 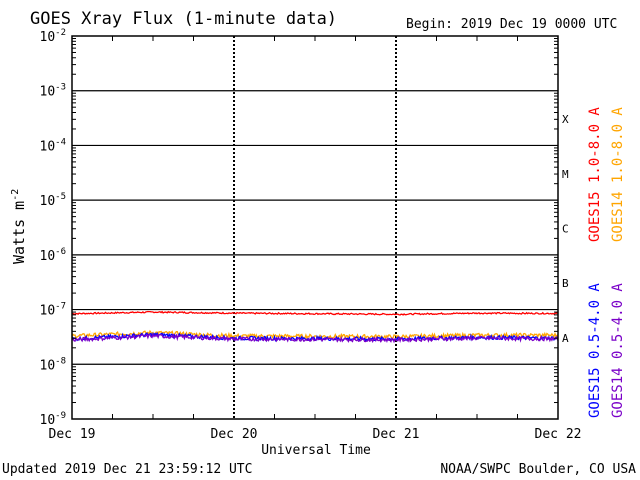 What do you see at coordinates (618, 350) in the screenshot?
I see `legend-entry: GOES14 0.5-4.0 A` at bounding box center [618, 350].